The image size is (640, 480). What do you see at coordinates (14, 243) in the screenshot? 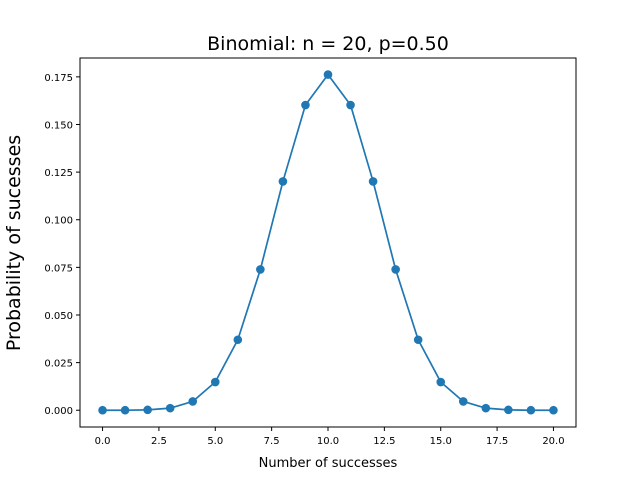
I see `y-axis-title: Probability of sucesses` at bounding box center [14, 243].